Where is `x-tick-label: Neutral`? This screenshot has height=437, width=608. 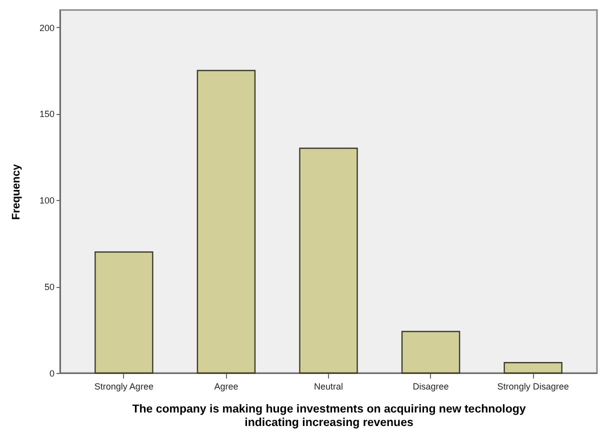 x-tick-label: Neutral is located at coordinates (329, 387).